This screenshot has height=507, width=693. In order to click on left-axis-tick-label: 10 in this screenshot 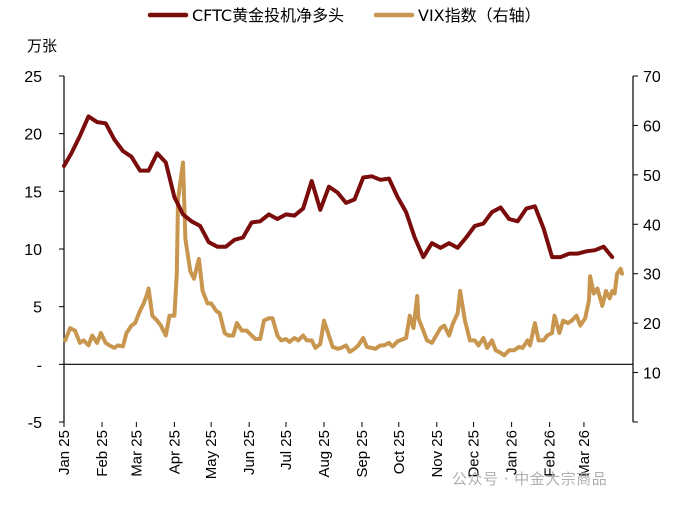, I will do `click(33, 250)`.